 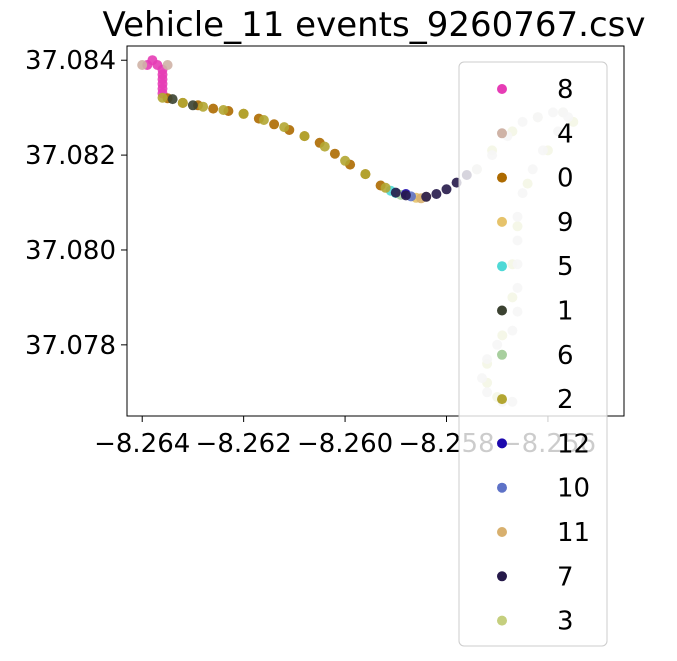 What do you see at coordinates (565, 400) in the screenshot?
I see `legend-label-7: 2` at bounding box center [565, 400].